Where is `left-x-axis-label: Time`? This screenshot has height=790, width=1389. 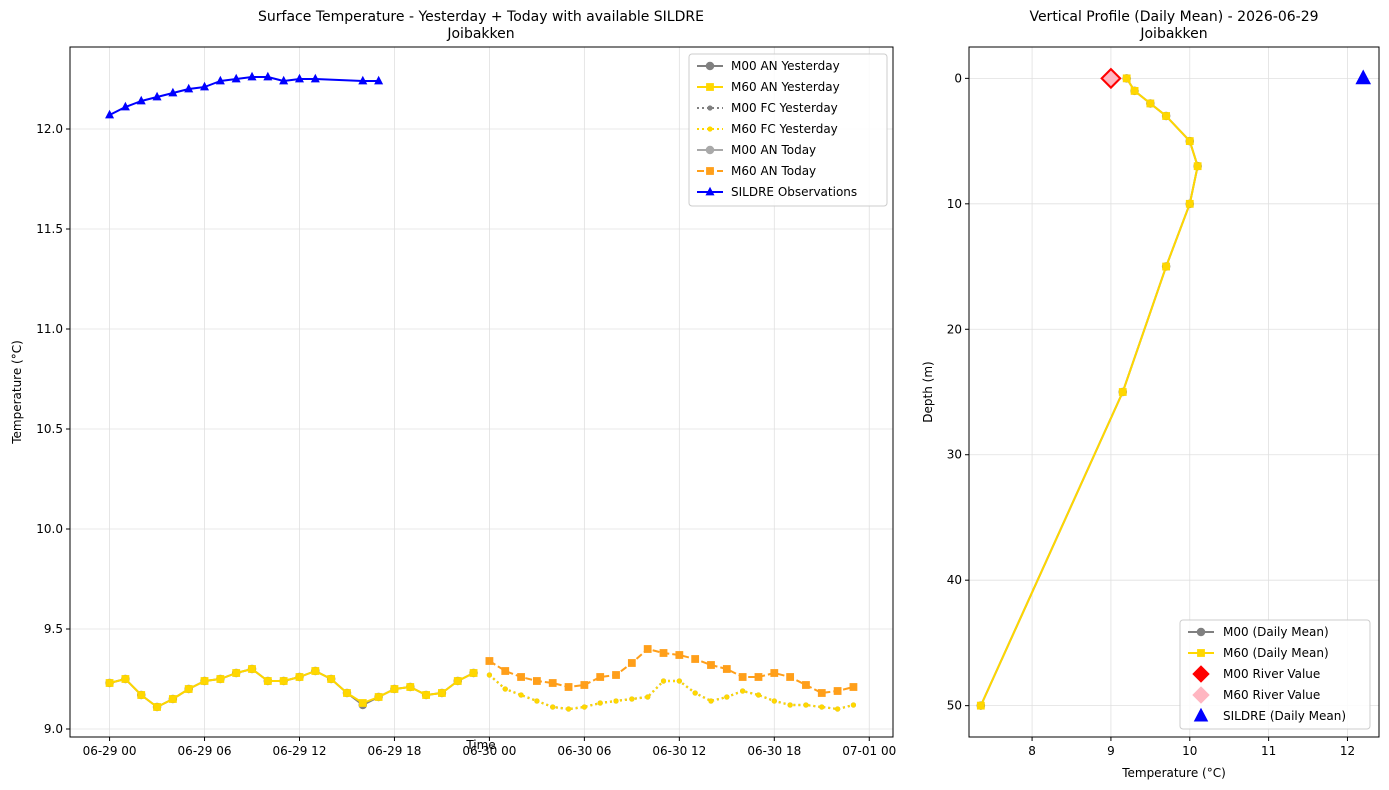 left-x-axis-label: Time is located at coordinates (480, 745).